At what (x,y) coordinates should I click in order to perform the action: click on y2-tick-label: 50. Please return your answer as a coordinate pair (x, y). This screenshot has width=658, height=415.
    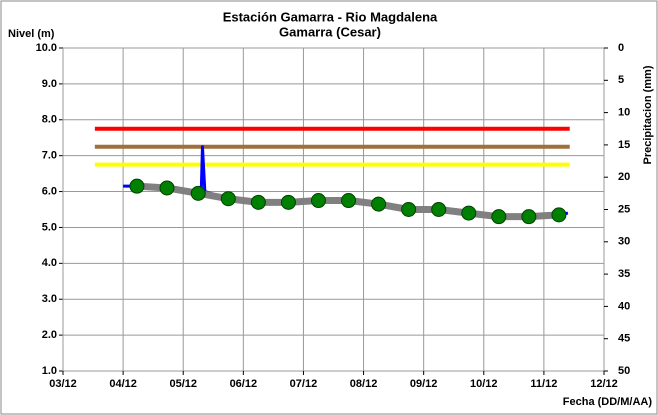
    Looking at the image, I should click on (624, 371).